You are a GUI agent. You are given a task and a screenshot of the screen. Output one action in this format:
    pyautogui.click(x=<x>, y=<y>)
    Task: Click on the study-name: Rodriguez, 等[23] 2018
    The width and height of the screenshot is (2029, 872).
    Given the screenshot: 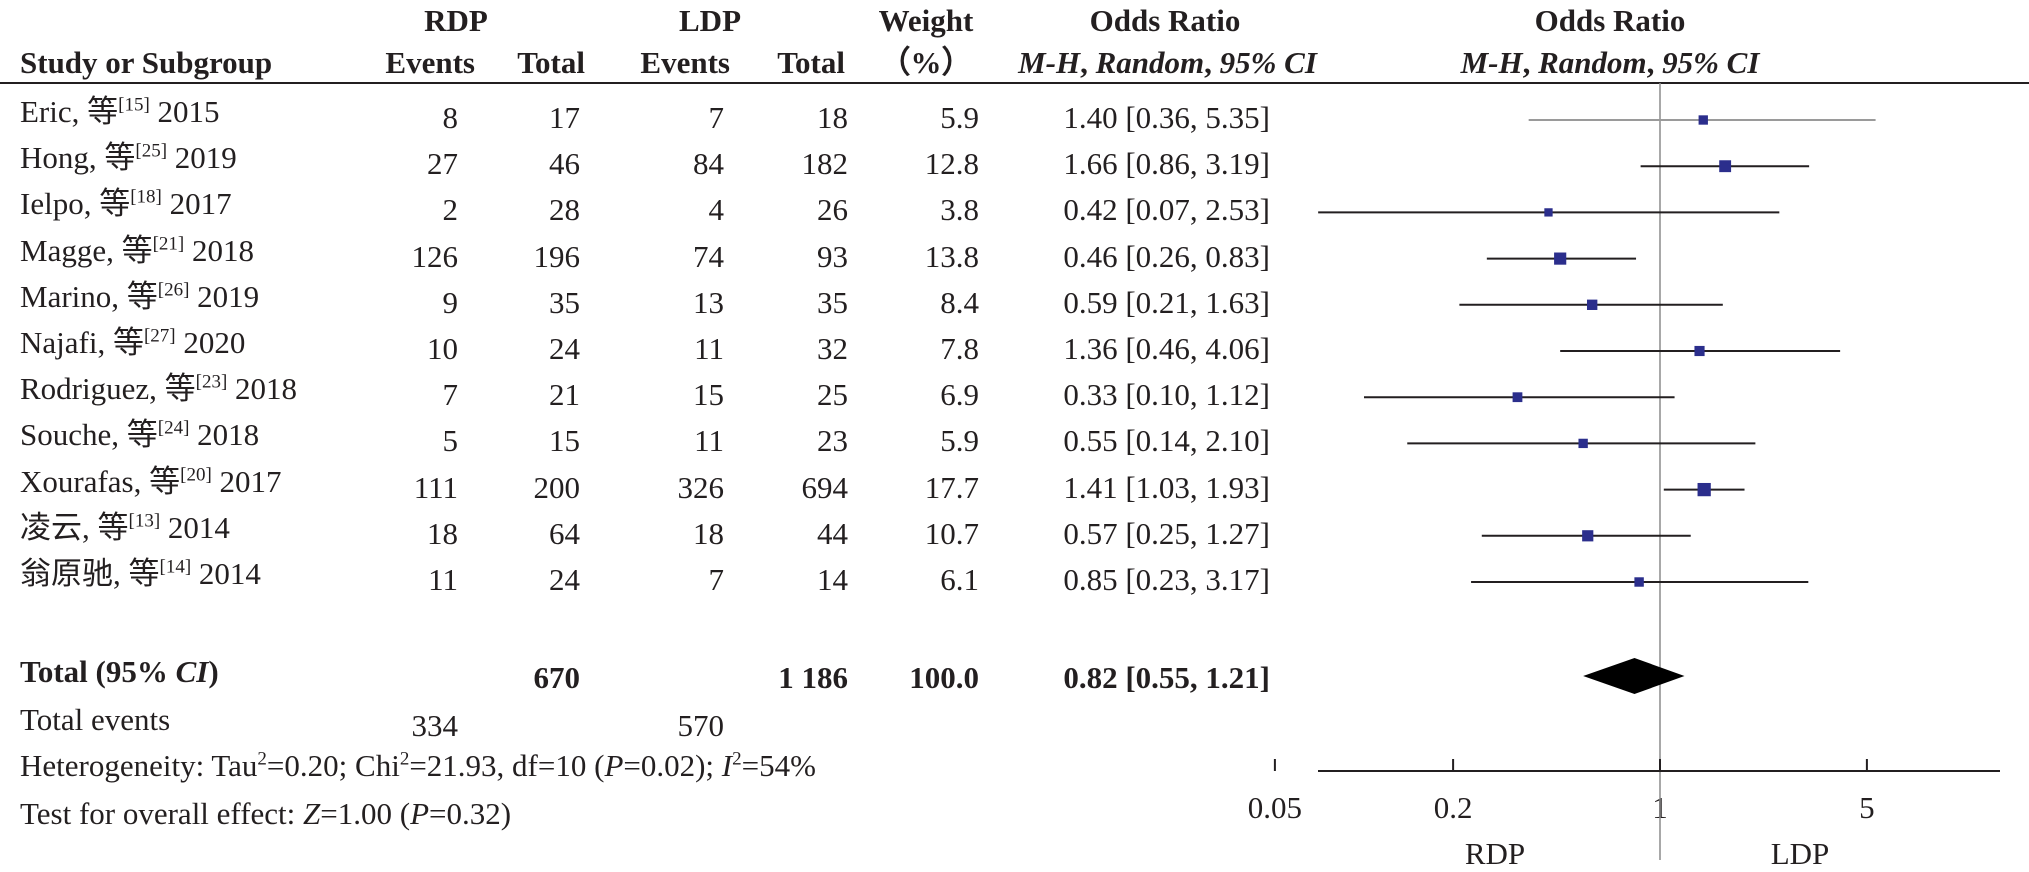 What is the action you would take?
    pyautogui.click(x=159, y=389)
    